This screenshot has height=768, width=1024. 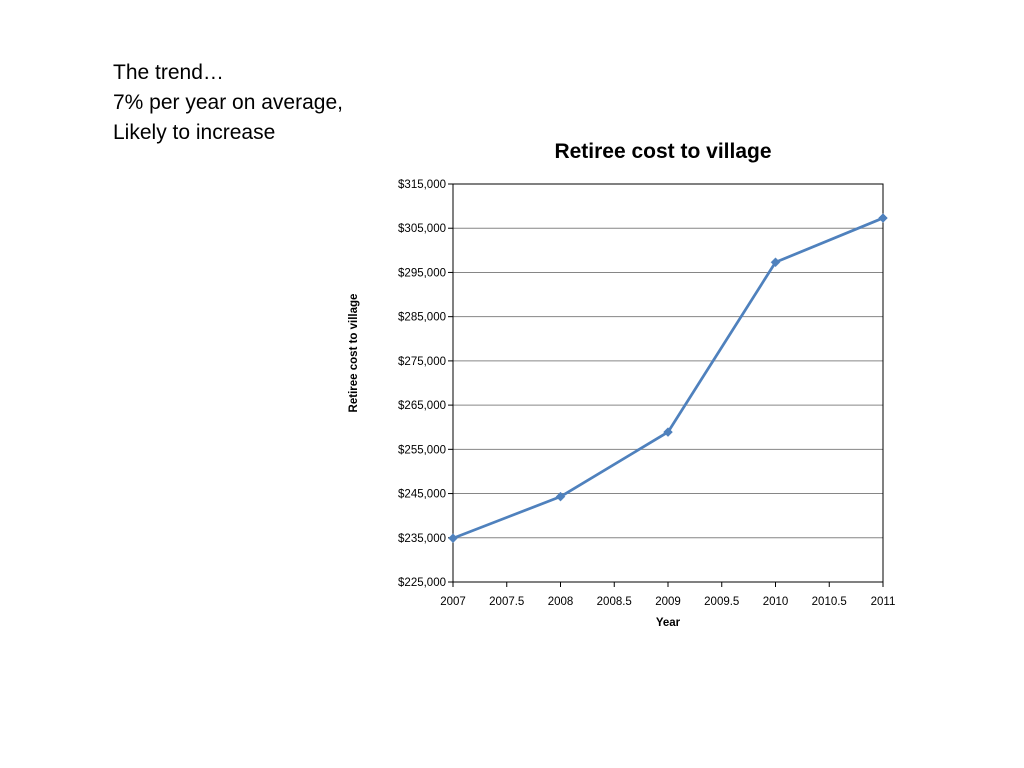 I want to click on chart-title: Retiree cost to village, so click(x=662, y=151).